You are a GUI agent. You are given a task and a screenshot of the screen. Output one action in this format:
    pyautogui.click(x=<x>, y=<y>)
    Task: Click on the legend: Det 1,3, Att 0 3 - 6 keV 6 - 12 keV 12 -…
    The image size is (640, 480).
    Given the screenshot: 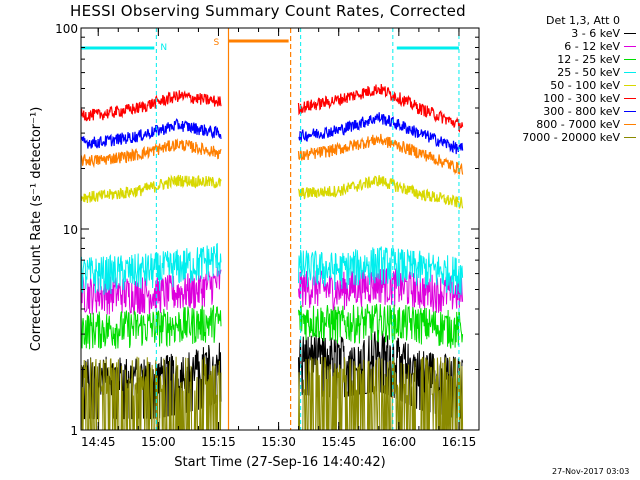 What is the action you would take?
    pyautogui.click(x=560, y=79)
    